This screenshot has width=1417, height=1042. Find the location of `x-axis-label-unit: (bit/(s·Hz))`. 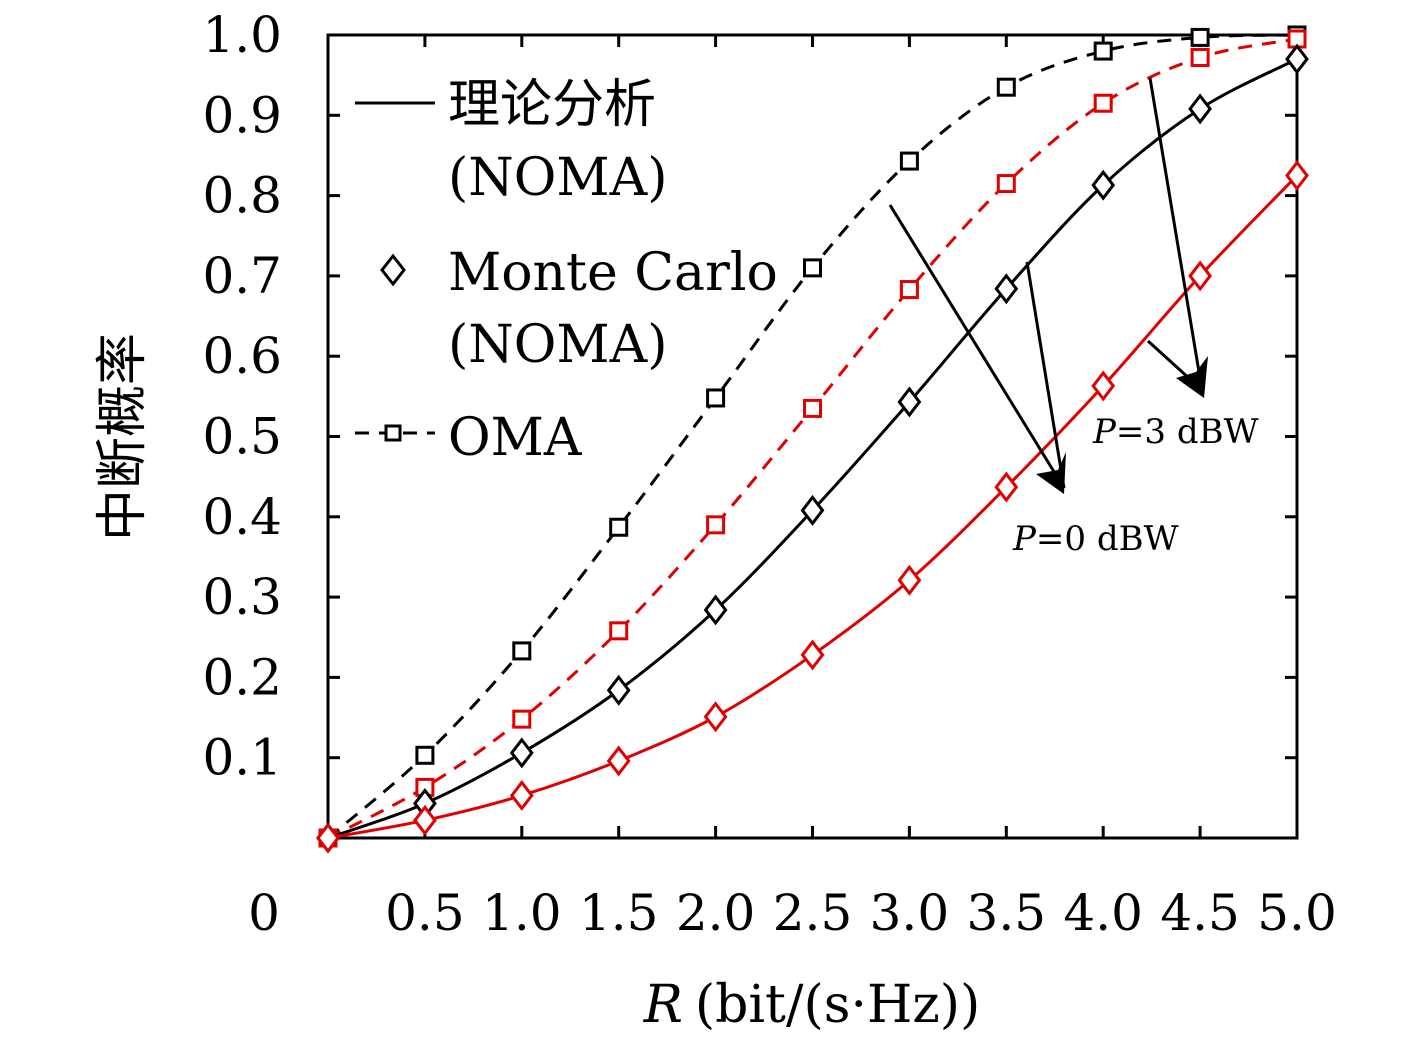

x-axis-label-unit: (bit/(s·Hz)) is located at coordinates (837, 1005).